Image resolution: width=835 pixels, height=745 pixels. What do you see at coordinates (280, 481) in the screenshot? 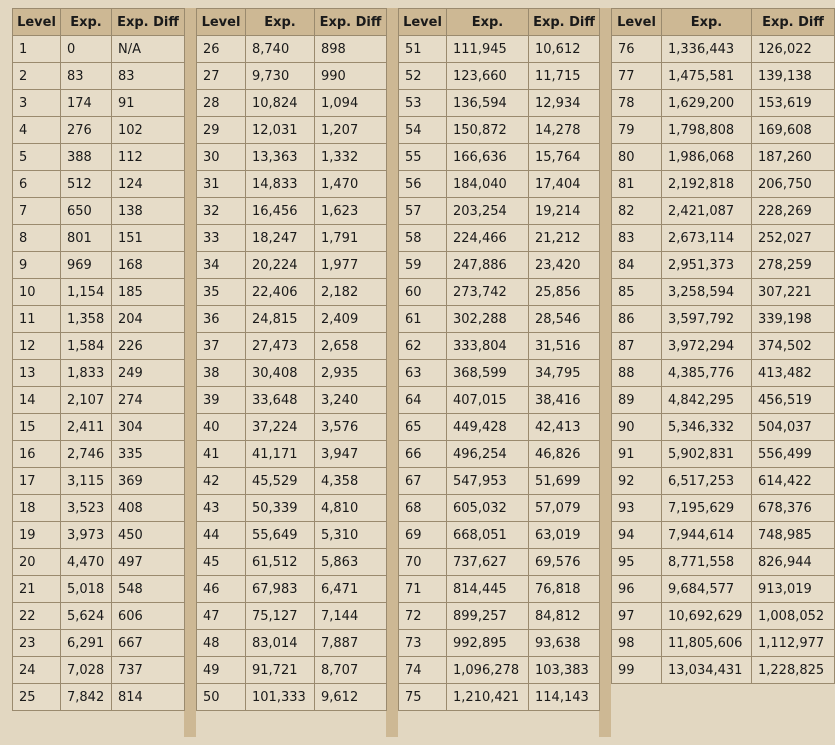
I see `exp-cell: 45,529` at bounding box center [280, 481].